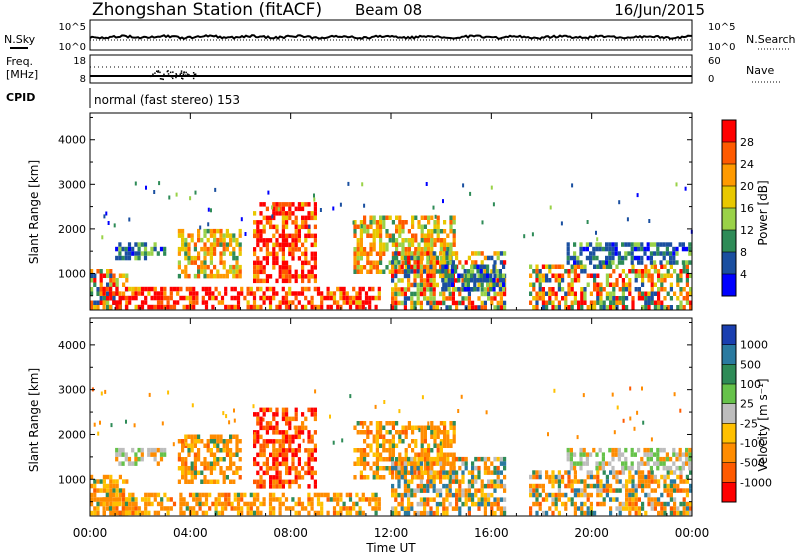 The height and width of the screenshot is (558, 800). Describe the element at coordinates (714, 61) in the screenshot. I see `nave-tick-top: 60` at that location.